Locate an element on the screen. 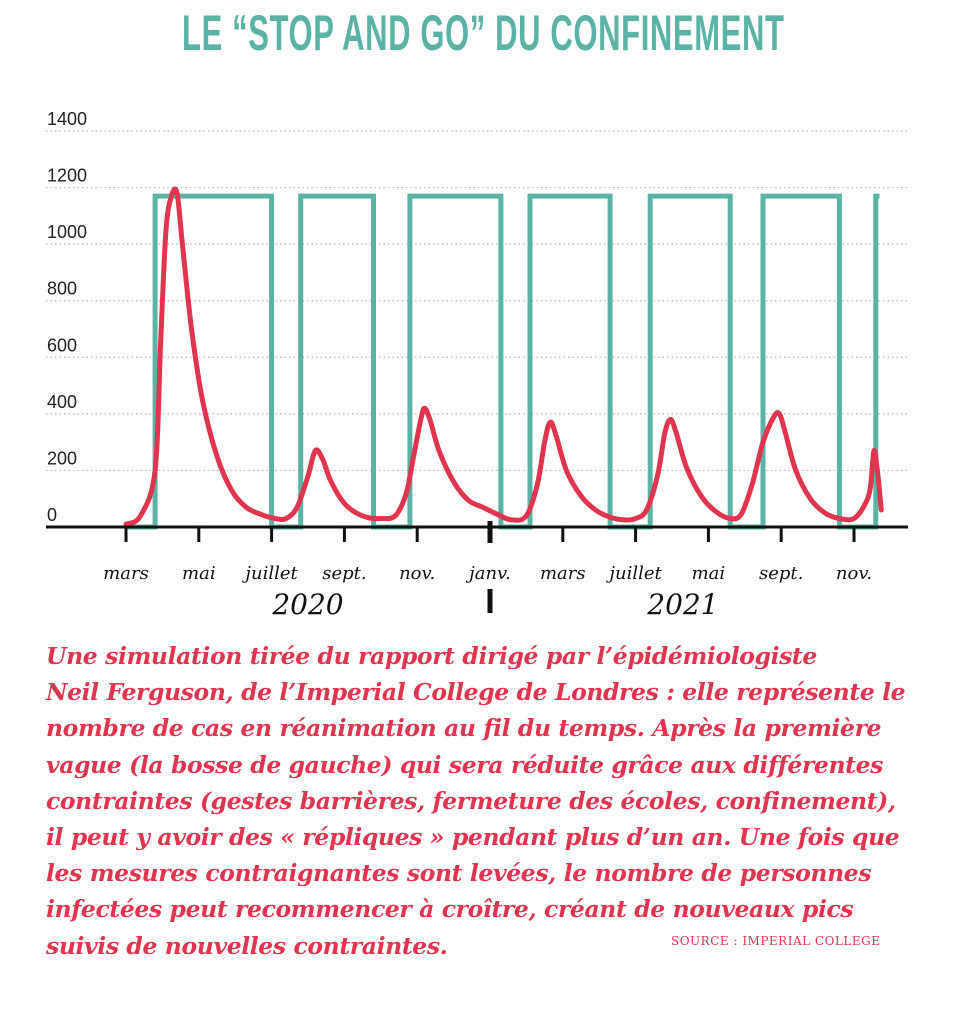 The width and height of the screenshot is (958, 1024). y-axis-ticks: 0 200 400 600 800 1000 1200 1400 is located at coordinates (67, 317).